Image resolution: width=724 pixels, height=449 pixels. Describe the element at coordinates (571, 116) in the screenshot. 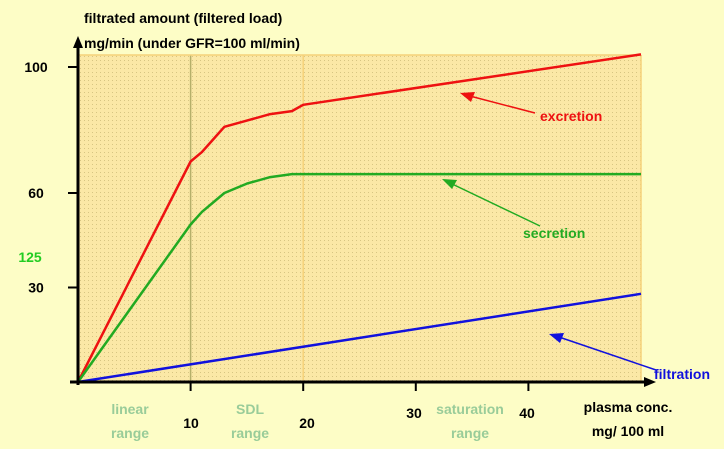

I see `excretion-label: excretion` at that location.